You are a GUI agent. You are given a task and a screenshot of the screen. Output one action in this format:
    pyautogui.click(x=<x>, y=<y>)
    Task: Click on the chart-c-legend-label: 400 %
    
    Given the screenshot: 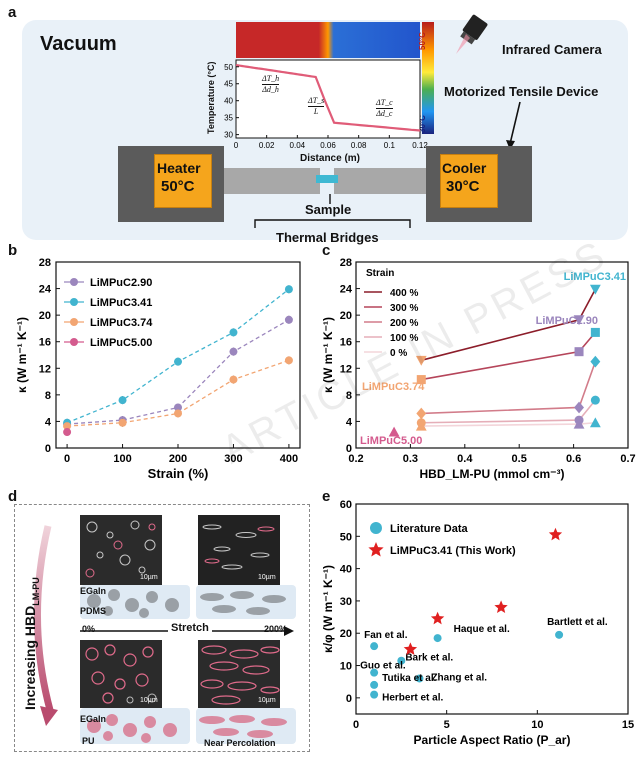 What is the action you would take?
    pyautogui.click(x=404, y=293)
    